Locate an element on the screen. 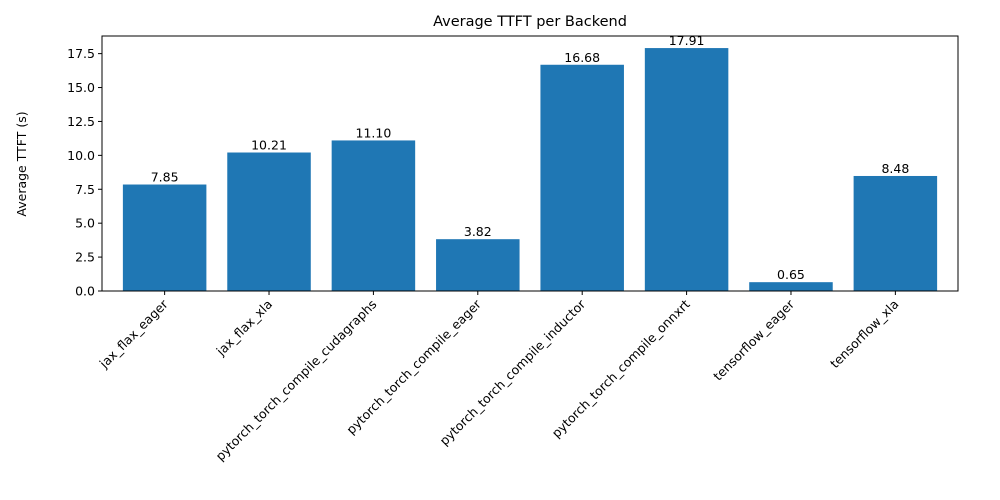 Image resolution: width=1000 pixels, height=500 pixels. bar-jax-flax-xla is located at coordinates (269, 221).